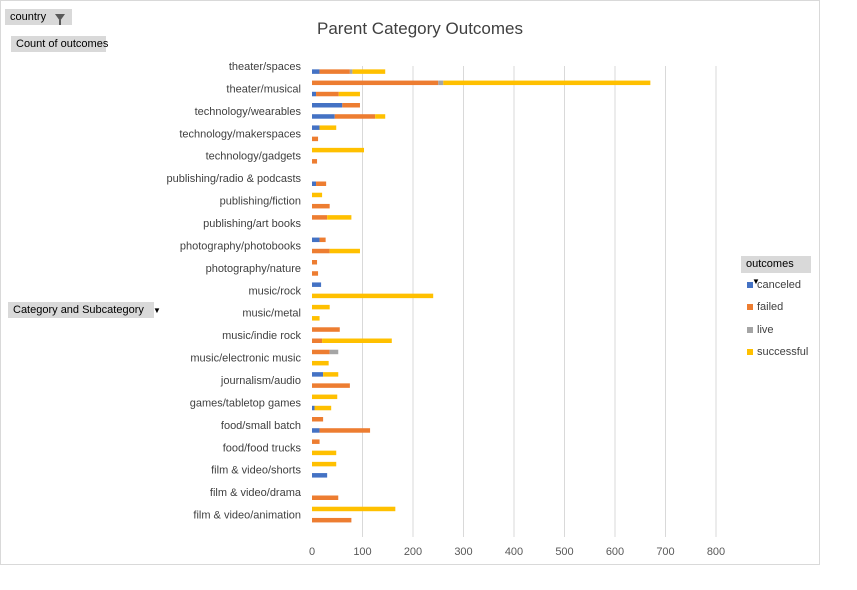 This screenshot has width=857, height=590. Describe the element at coordinates (265, 67) in the screenshot. I see `category-label: theater/spaces` at that location.